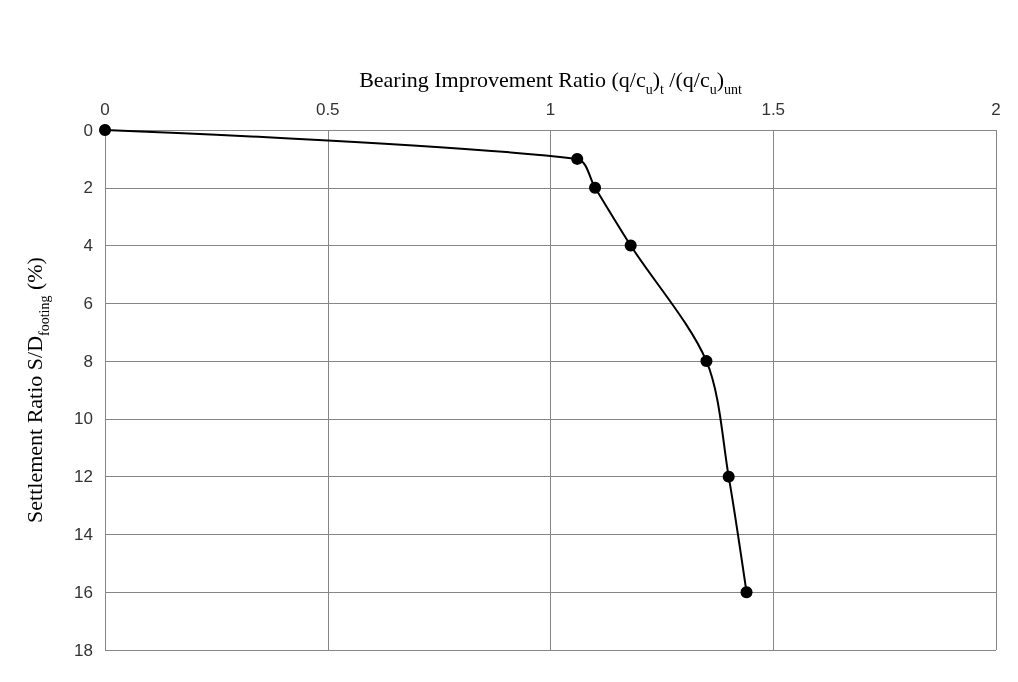 The image size is (1018, 682). I want to click on y-tick-label: 4, so click(88, 246).